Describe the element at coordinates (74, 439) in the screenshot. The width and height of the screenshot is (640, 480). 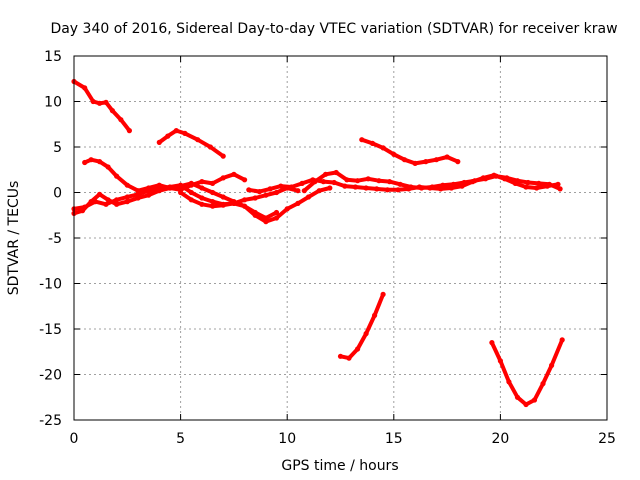
I see `x-tick-label: 0` at that location.